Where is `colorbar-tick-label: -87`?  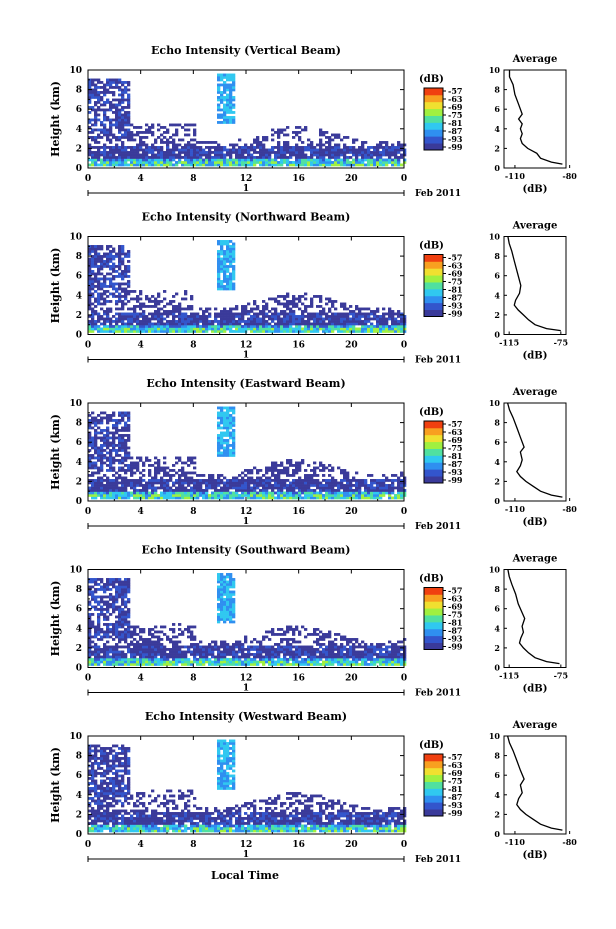 colorbar-tick-label: -87 is located at coordinates (455, 298).